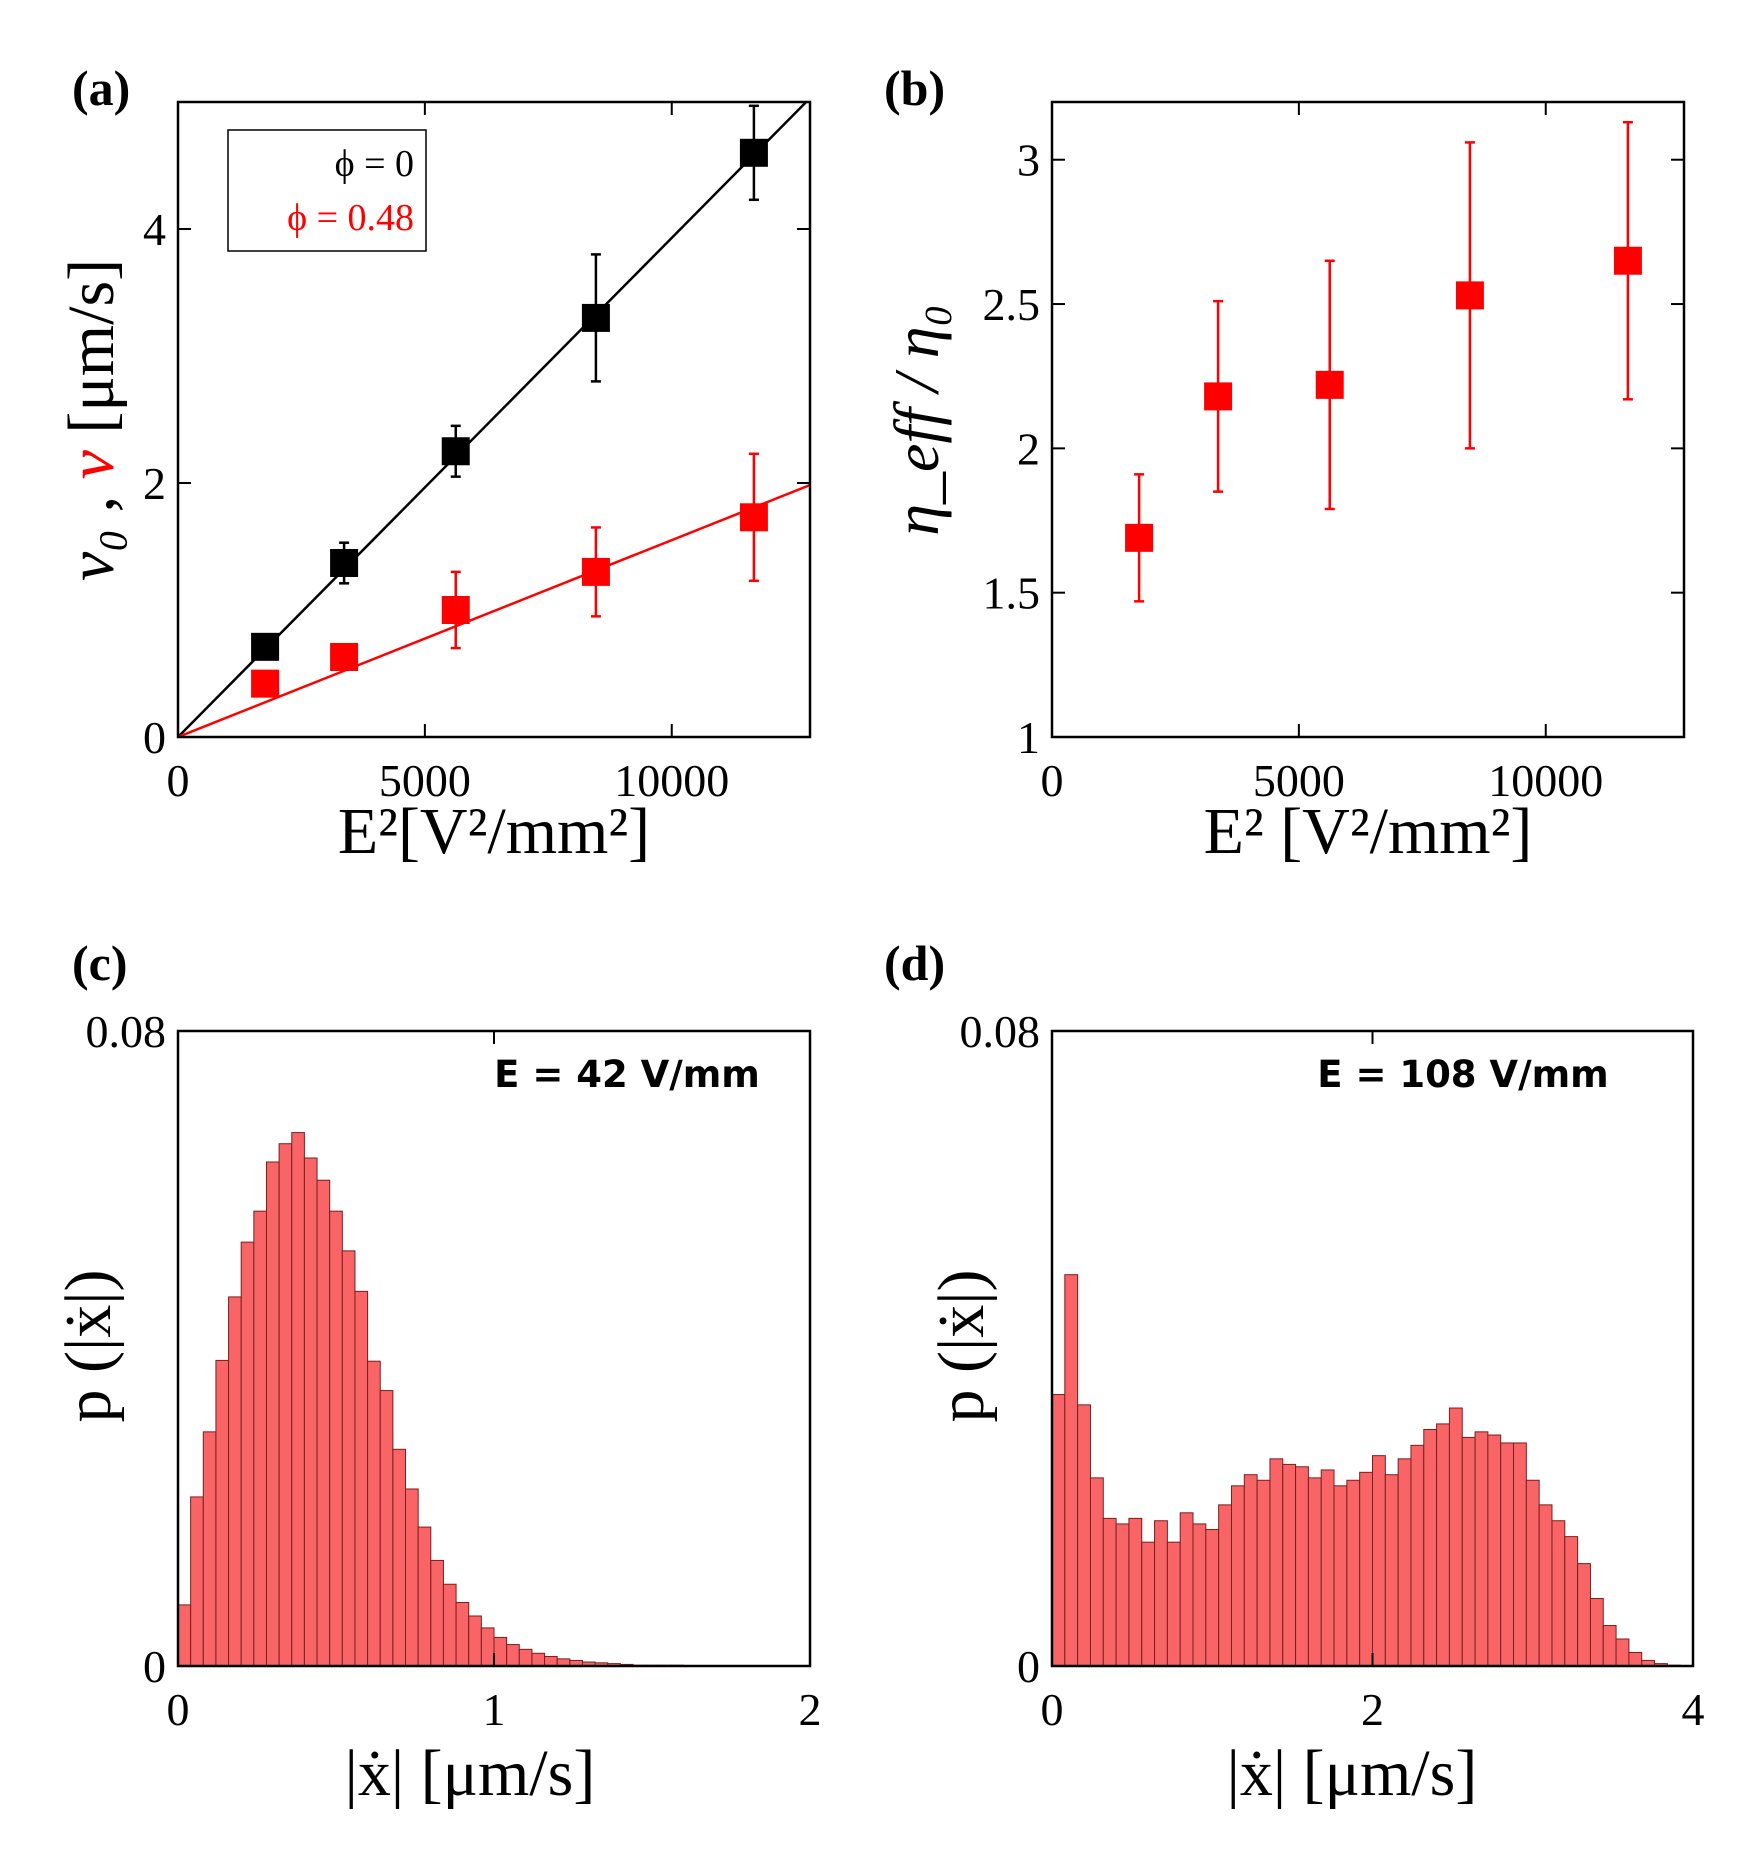 This screenshot has height=1850, width=1763. Describe the element at coordinates (1012, 593) in the screenshot. I see `y-tick-label: 1.5` at that location.